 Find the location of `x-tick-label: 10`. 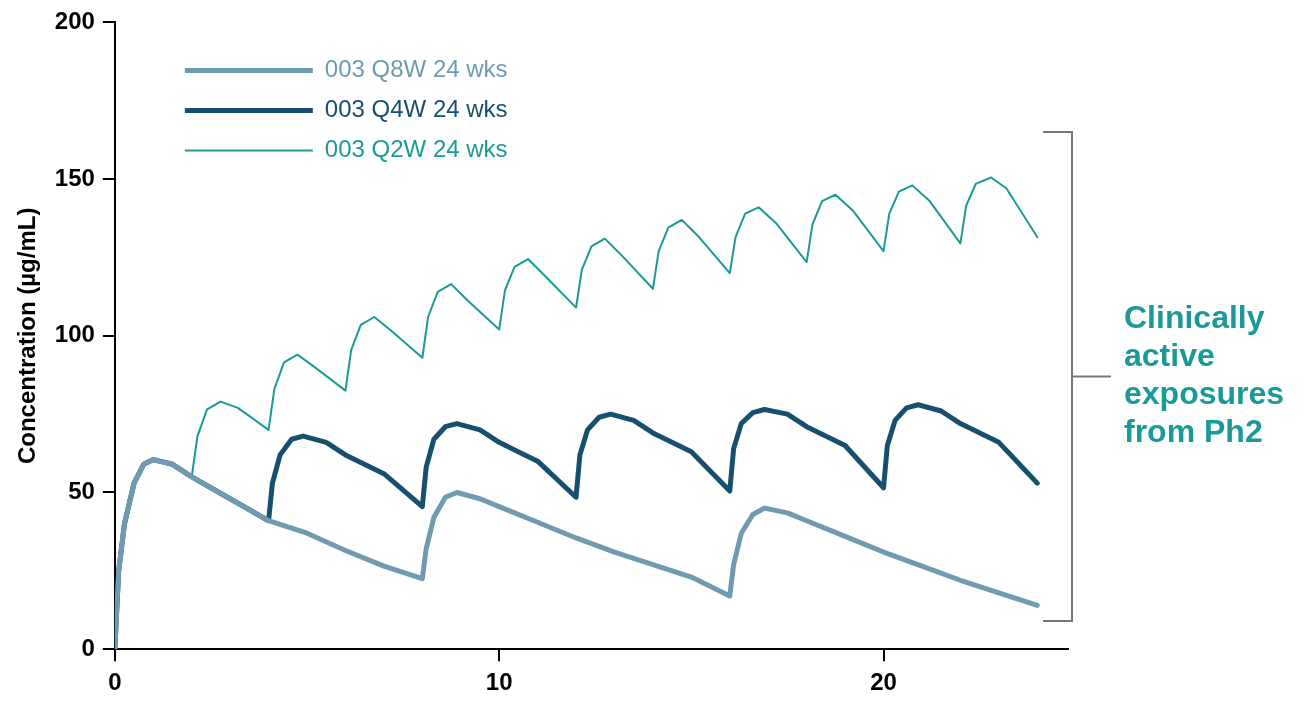

x-tick-label: 10 is located at coordinates (499, 682).